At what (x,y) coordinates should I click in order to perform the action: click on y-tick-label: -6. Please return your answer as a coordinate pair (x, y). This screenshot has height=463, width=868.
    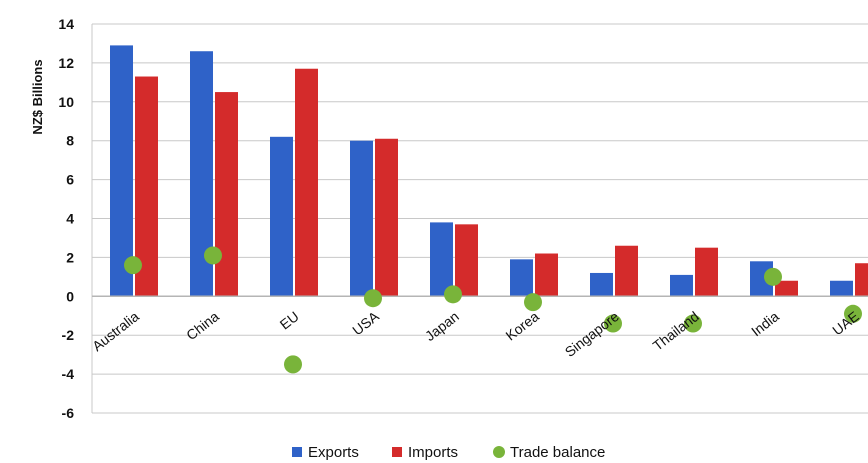
    Looking at the image, I should click on (68, 413).